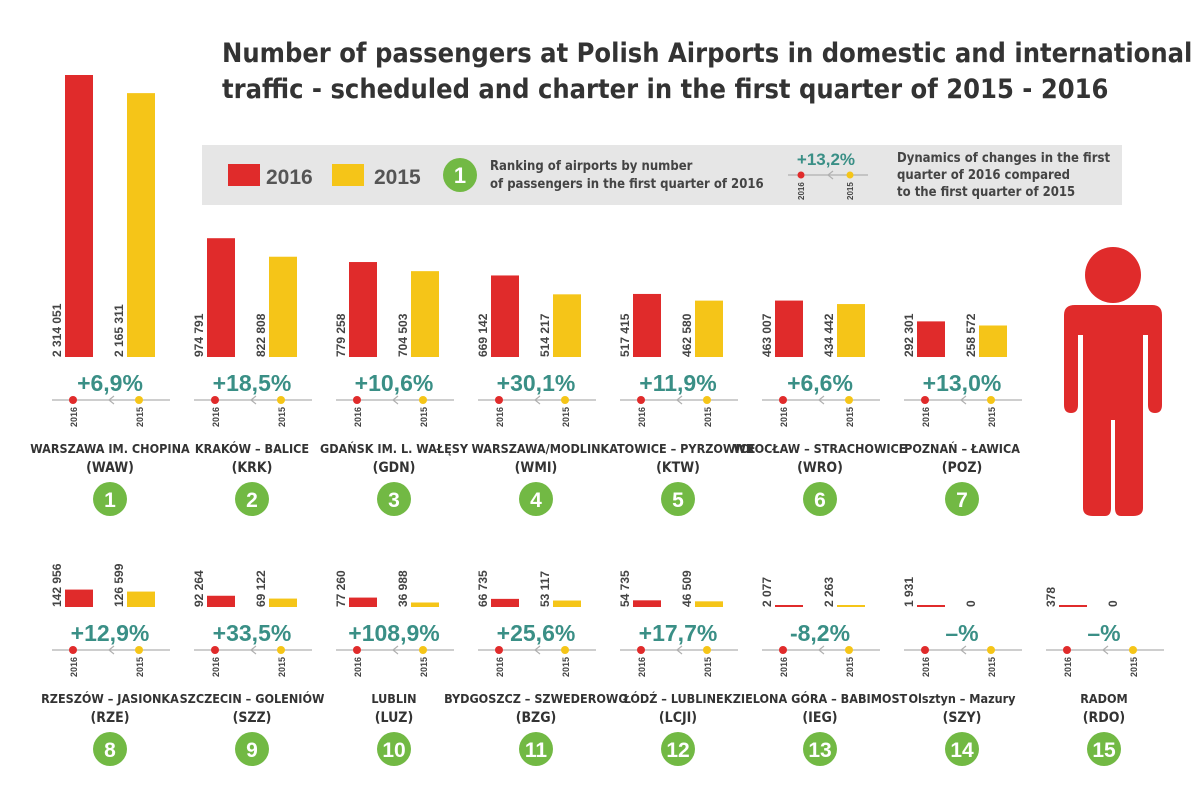 Image resolution: width=1200 pixels, height=800 pixels. Describe the element at coordinates (252, 468) in the screenshot. I see `airport-code: (KRK)` at that location.